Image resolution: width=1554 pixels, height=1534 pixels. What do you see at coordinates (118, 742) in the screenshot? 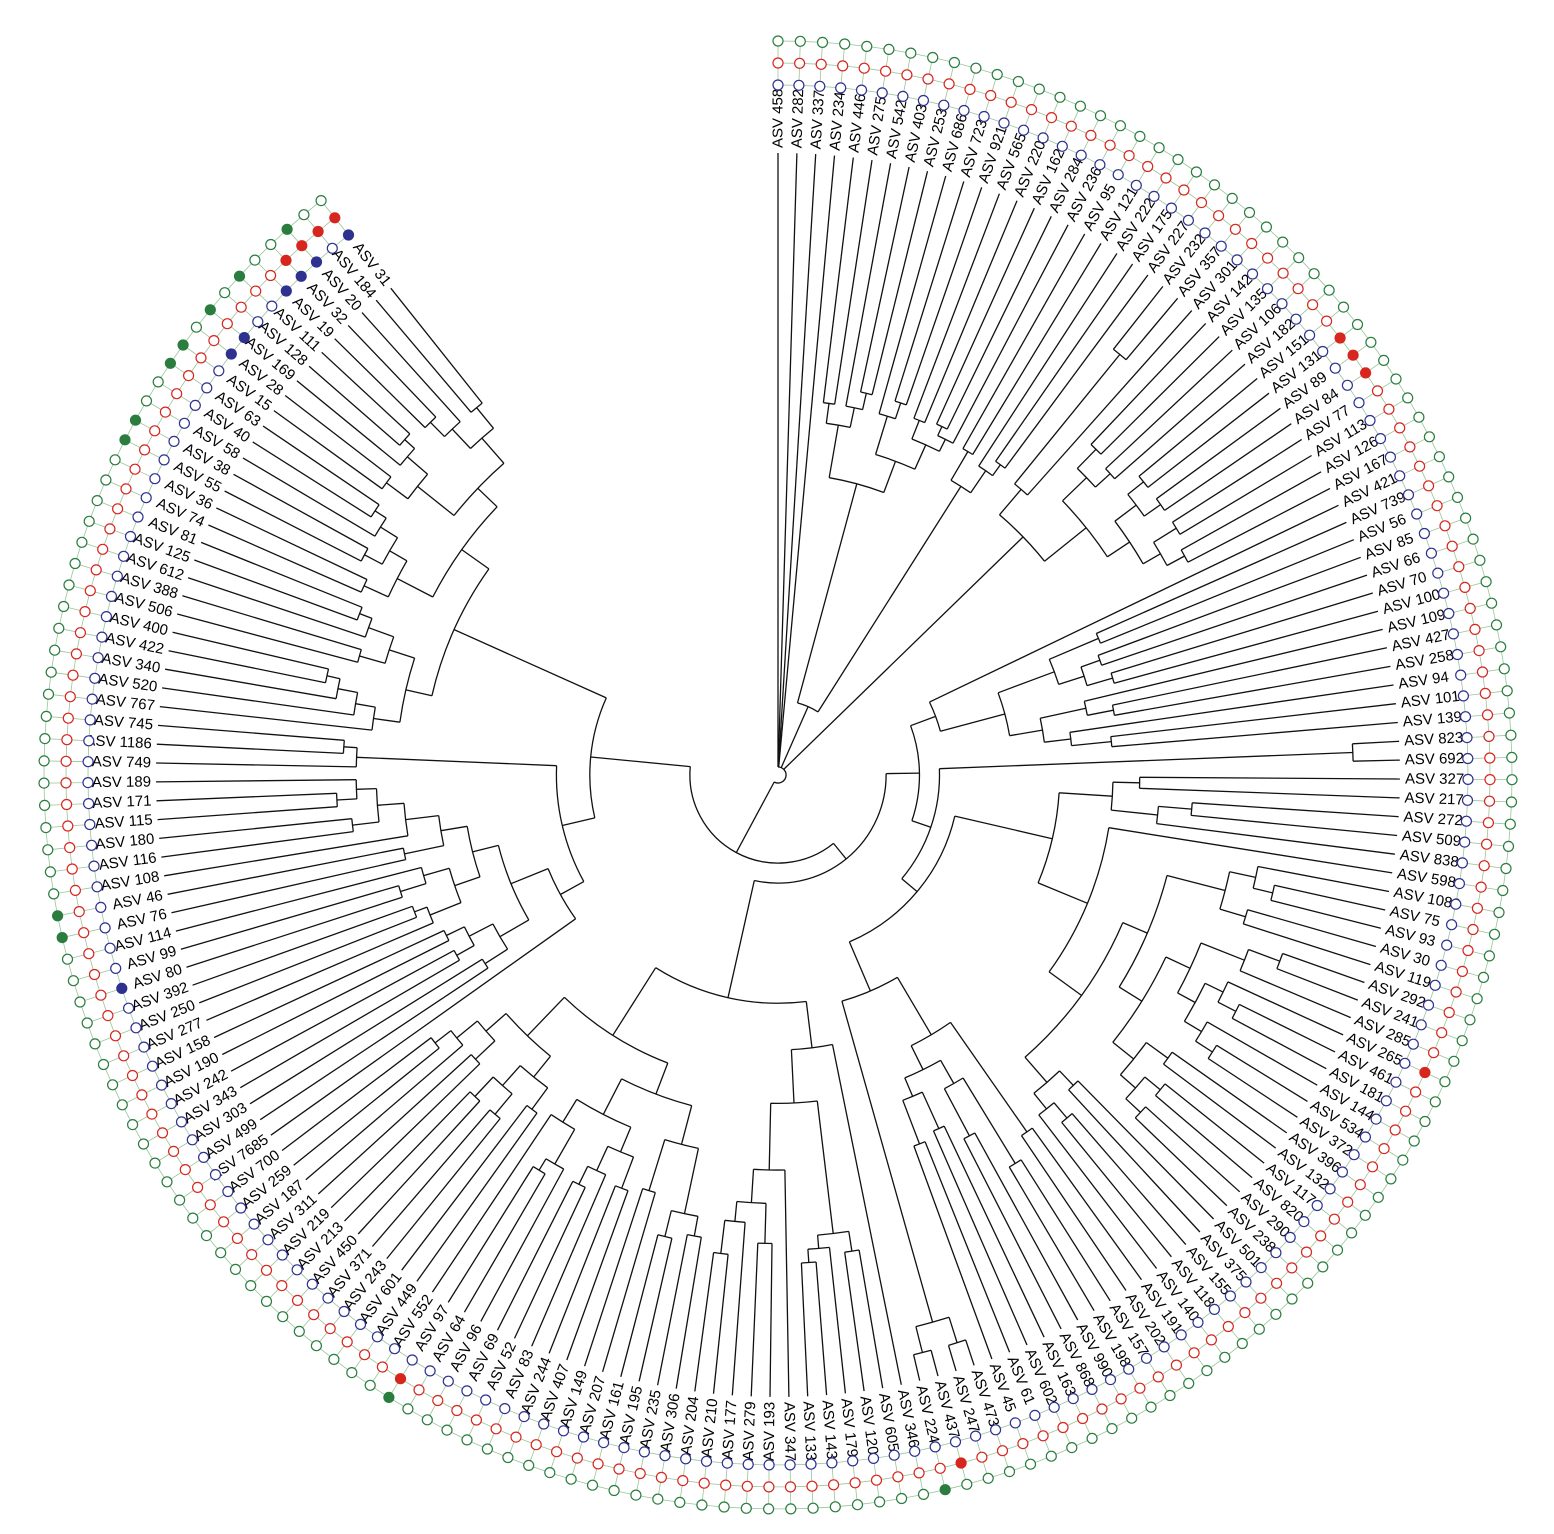
I see `tip-label: ASV 1186` at bounding box center [118, 742].